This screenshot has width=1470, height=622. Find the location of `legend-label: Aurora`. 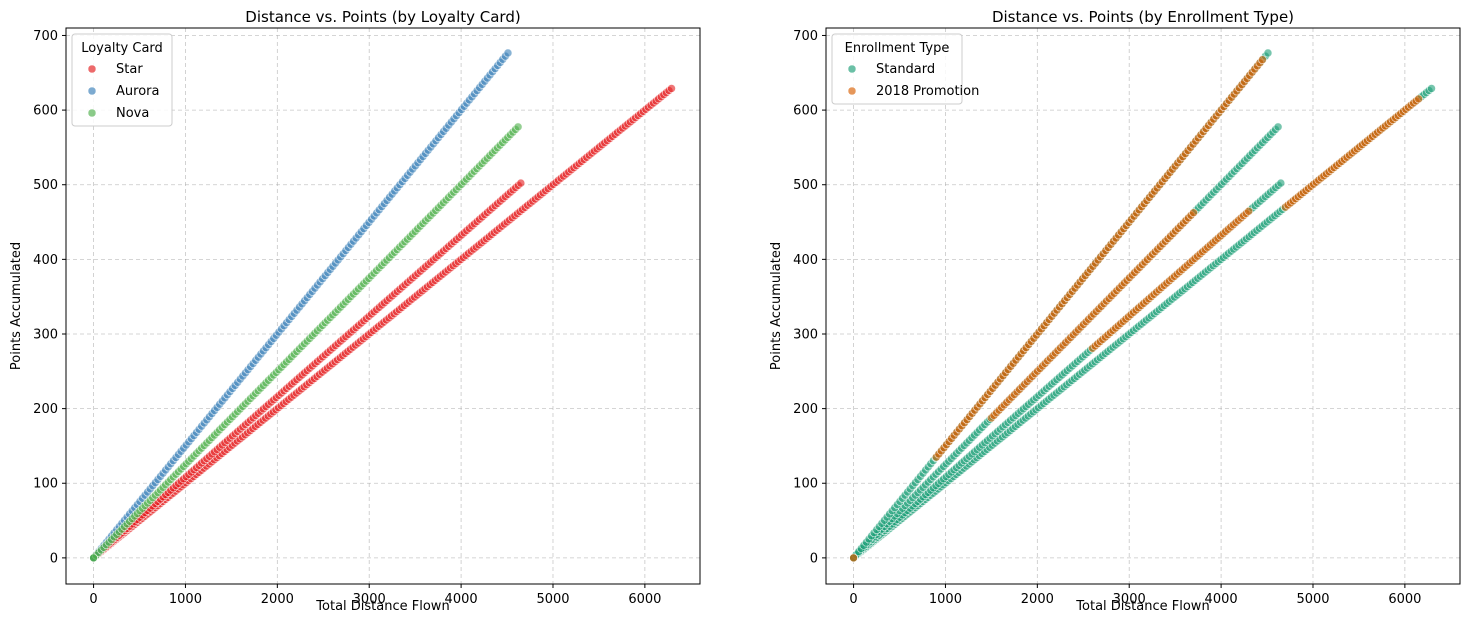

legend-label: Aurora is located at coordinates (137, 91).